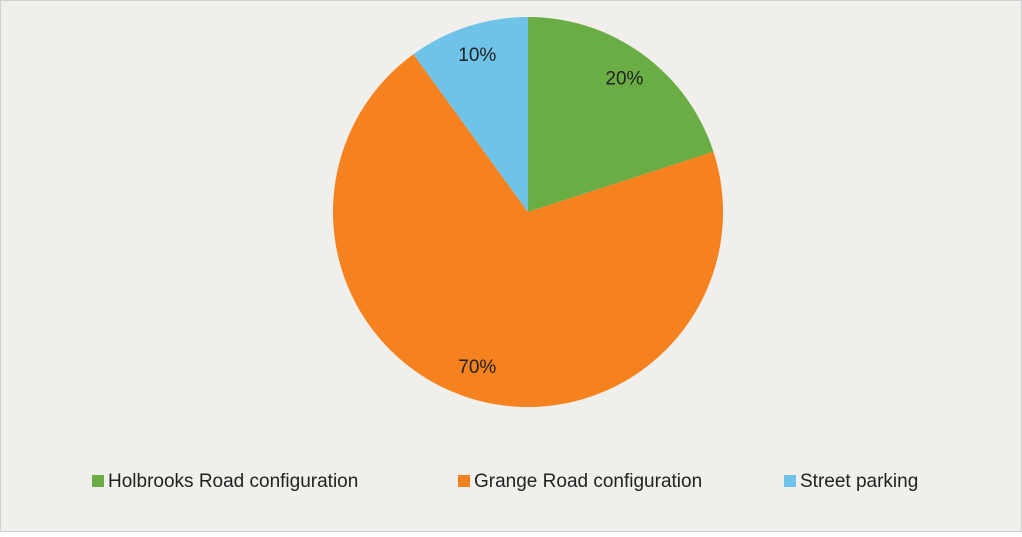 This screenshot has height=537, width=1022. Describe the element at coordinates (477, 55) in the screenshot. I see `data-label: 10%` at that location.